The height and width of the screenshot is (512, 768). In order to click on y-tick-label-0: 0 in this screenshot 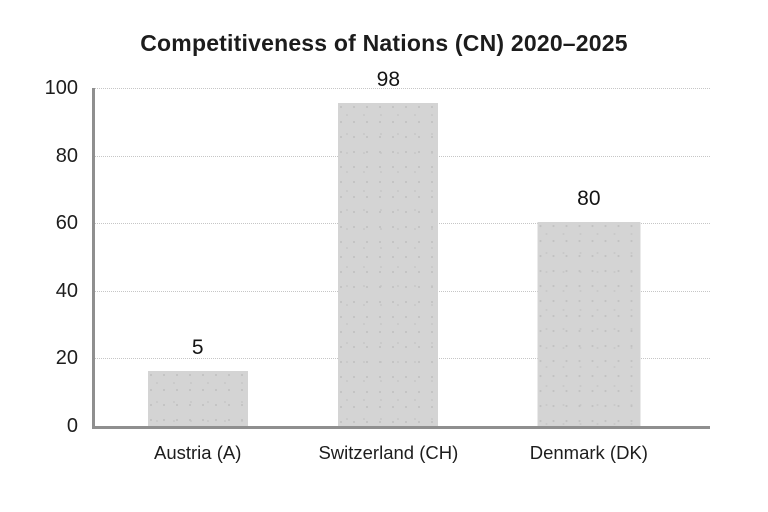, I will do `click(72, 426)`.